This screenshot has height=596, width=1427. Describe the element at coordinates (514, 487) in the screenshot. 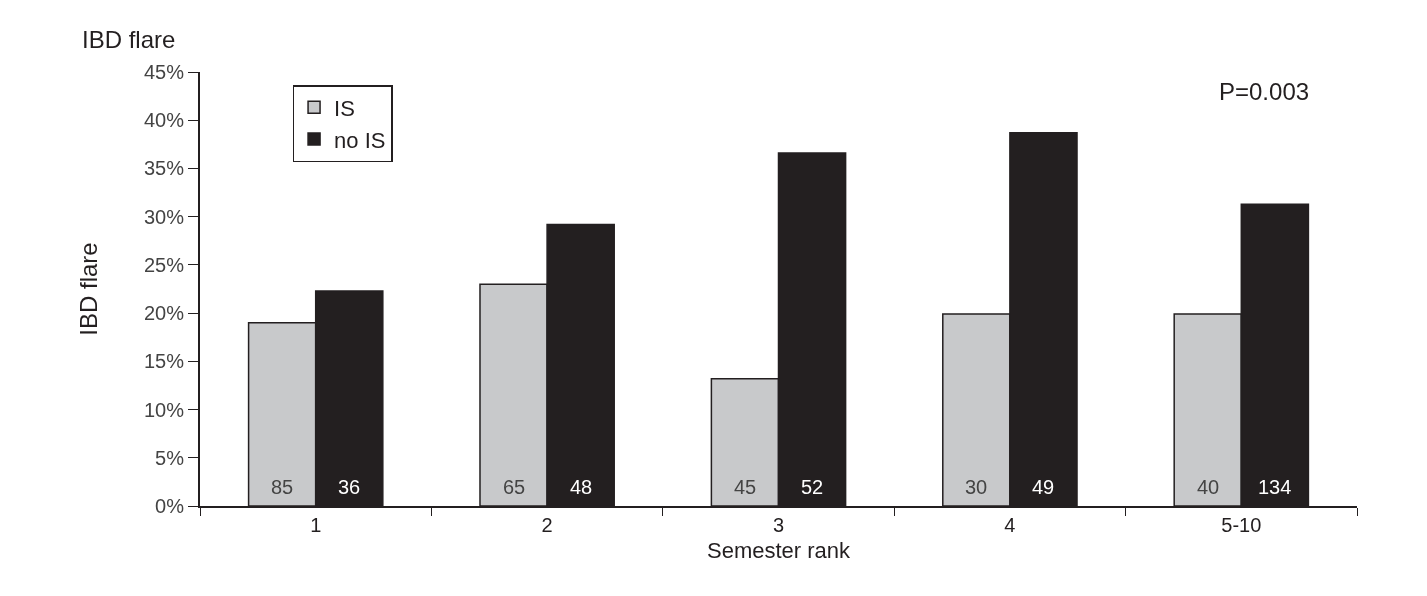

I see `annotation: 65` at that location.